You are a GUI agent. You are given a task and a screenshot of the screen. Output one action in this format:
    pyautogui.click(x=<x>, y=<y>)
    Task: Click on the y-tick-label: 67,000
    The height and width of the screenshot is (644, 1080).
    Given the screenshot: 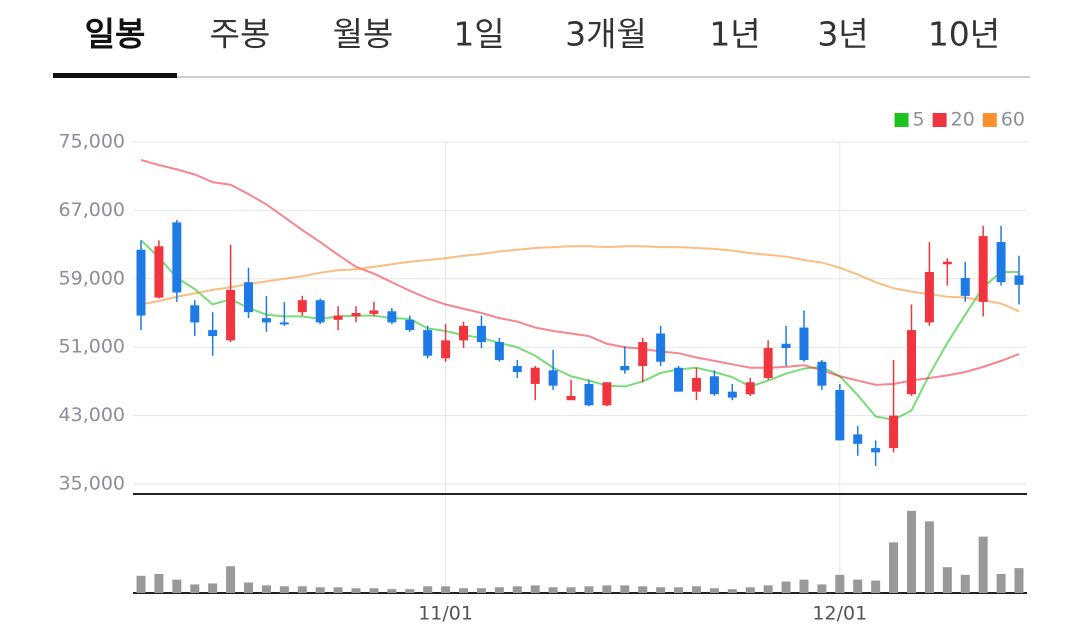 What is the action you would take?
    pyautogui.click(x=92, y=210)
    